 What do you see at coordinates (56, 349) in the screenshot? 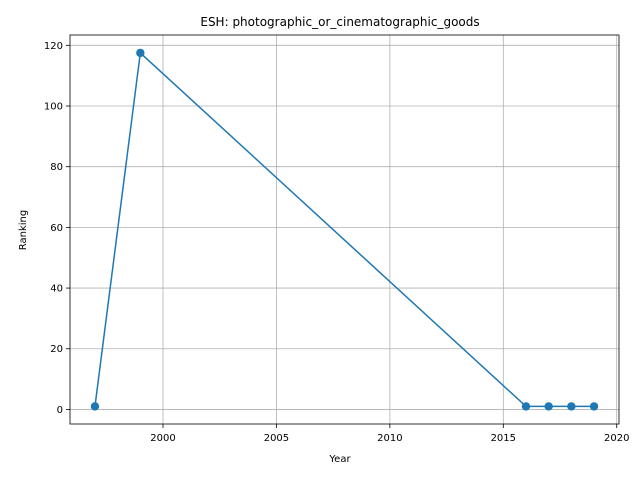
I see `y-tick-label: 20` at bounding box center [56, 349].